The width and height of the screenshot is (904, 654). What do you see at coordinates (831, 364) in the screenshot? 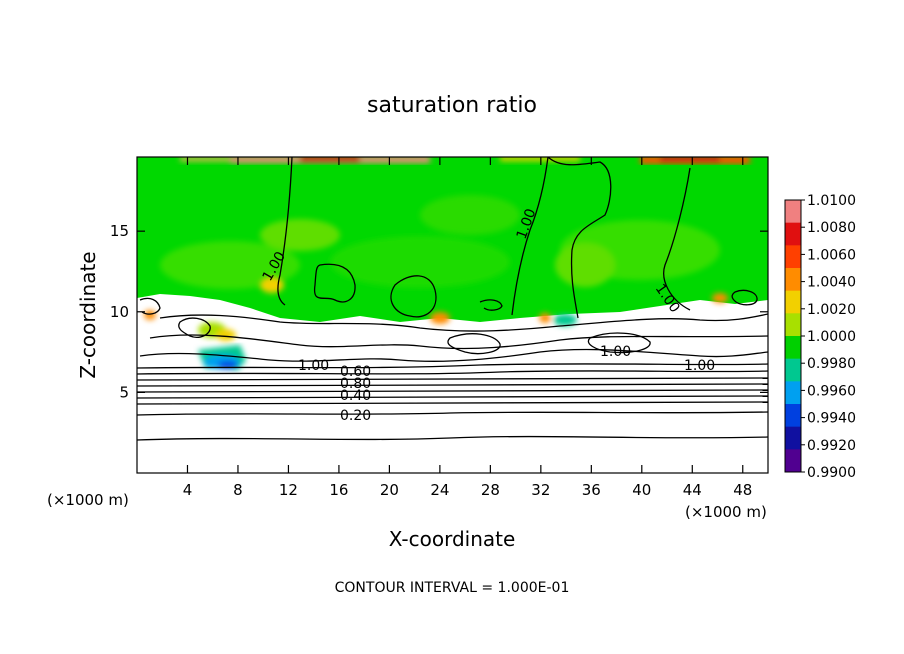
I see `colorbar-label: 0.9980` at bounding box center [831, 364].